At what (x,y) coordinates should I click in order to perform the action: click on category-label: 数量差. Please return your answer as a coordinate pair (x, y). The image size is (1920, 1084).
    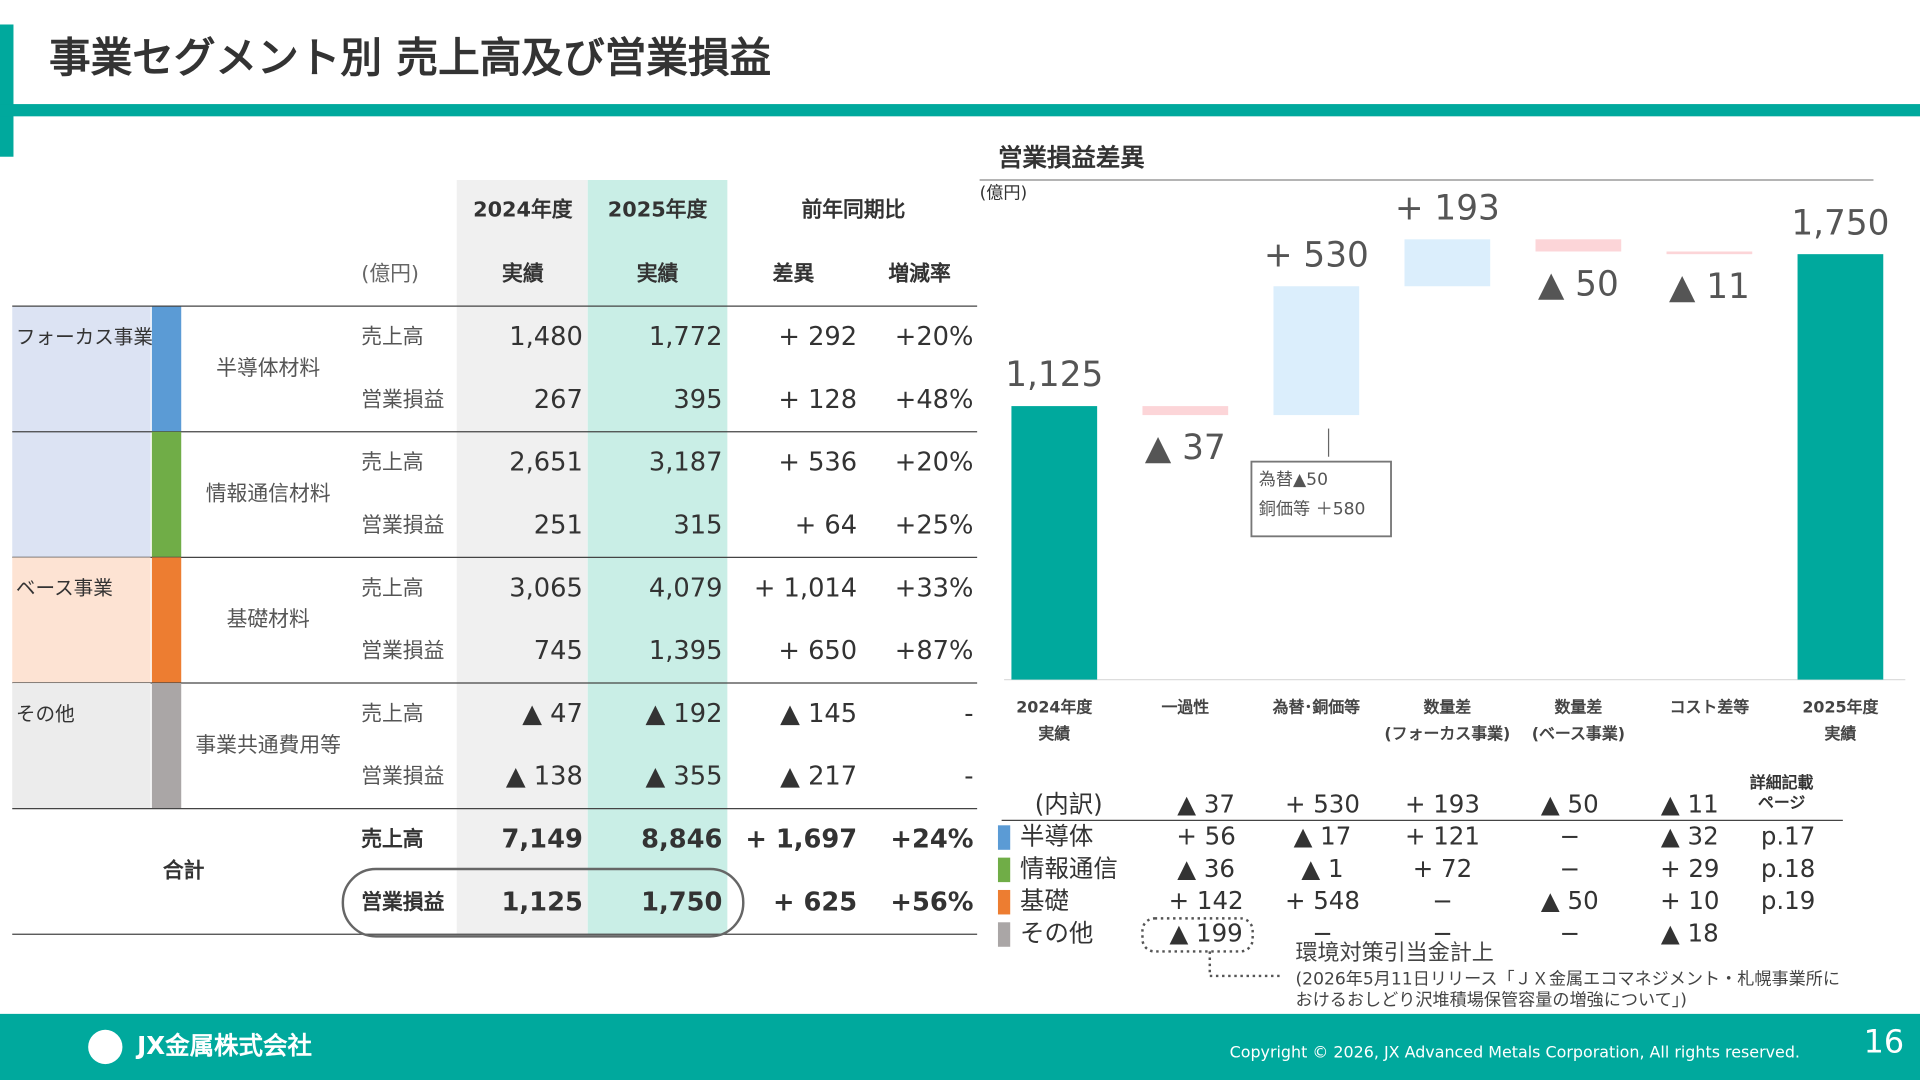
    Looking at the image, I should click on (1447, 706).